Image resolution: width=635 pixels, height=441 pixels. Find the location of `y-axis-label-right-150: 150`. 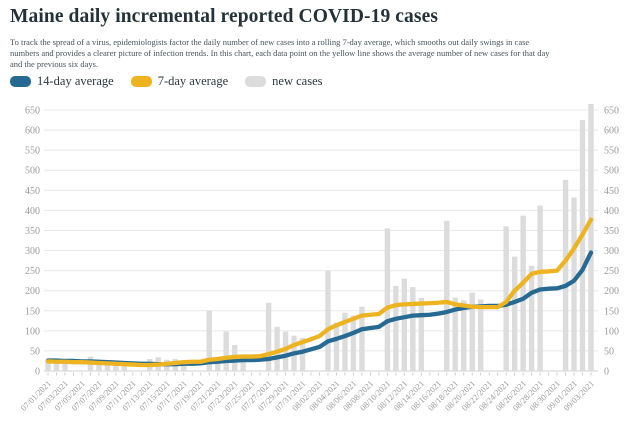

y-axis-label-right-150: 150 is located at coordinates (611, 311).